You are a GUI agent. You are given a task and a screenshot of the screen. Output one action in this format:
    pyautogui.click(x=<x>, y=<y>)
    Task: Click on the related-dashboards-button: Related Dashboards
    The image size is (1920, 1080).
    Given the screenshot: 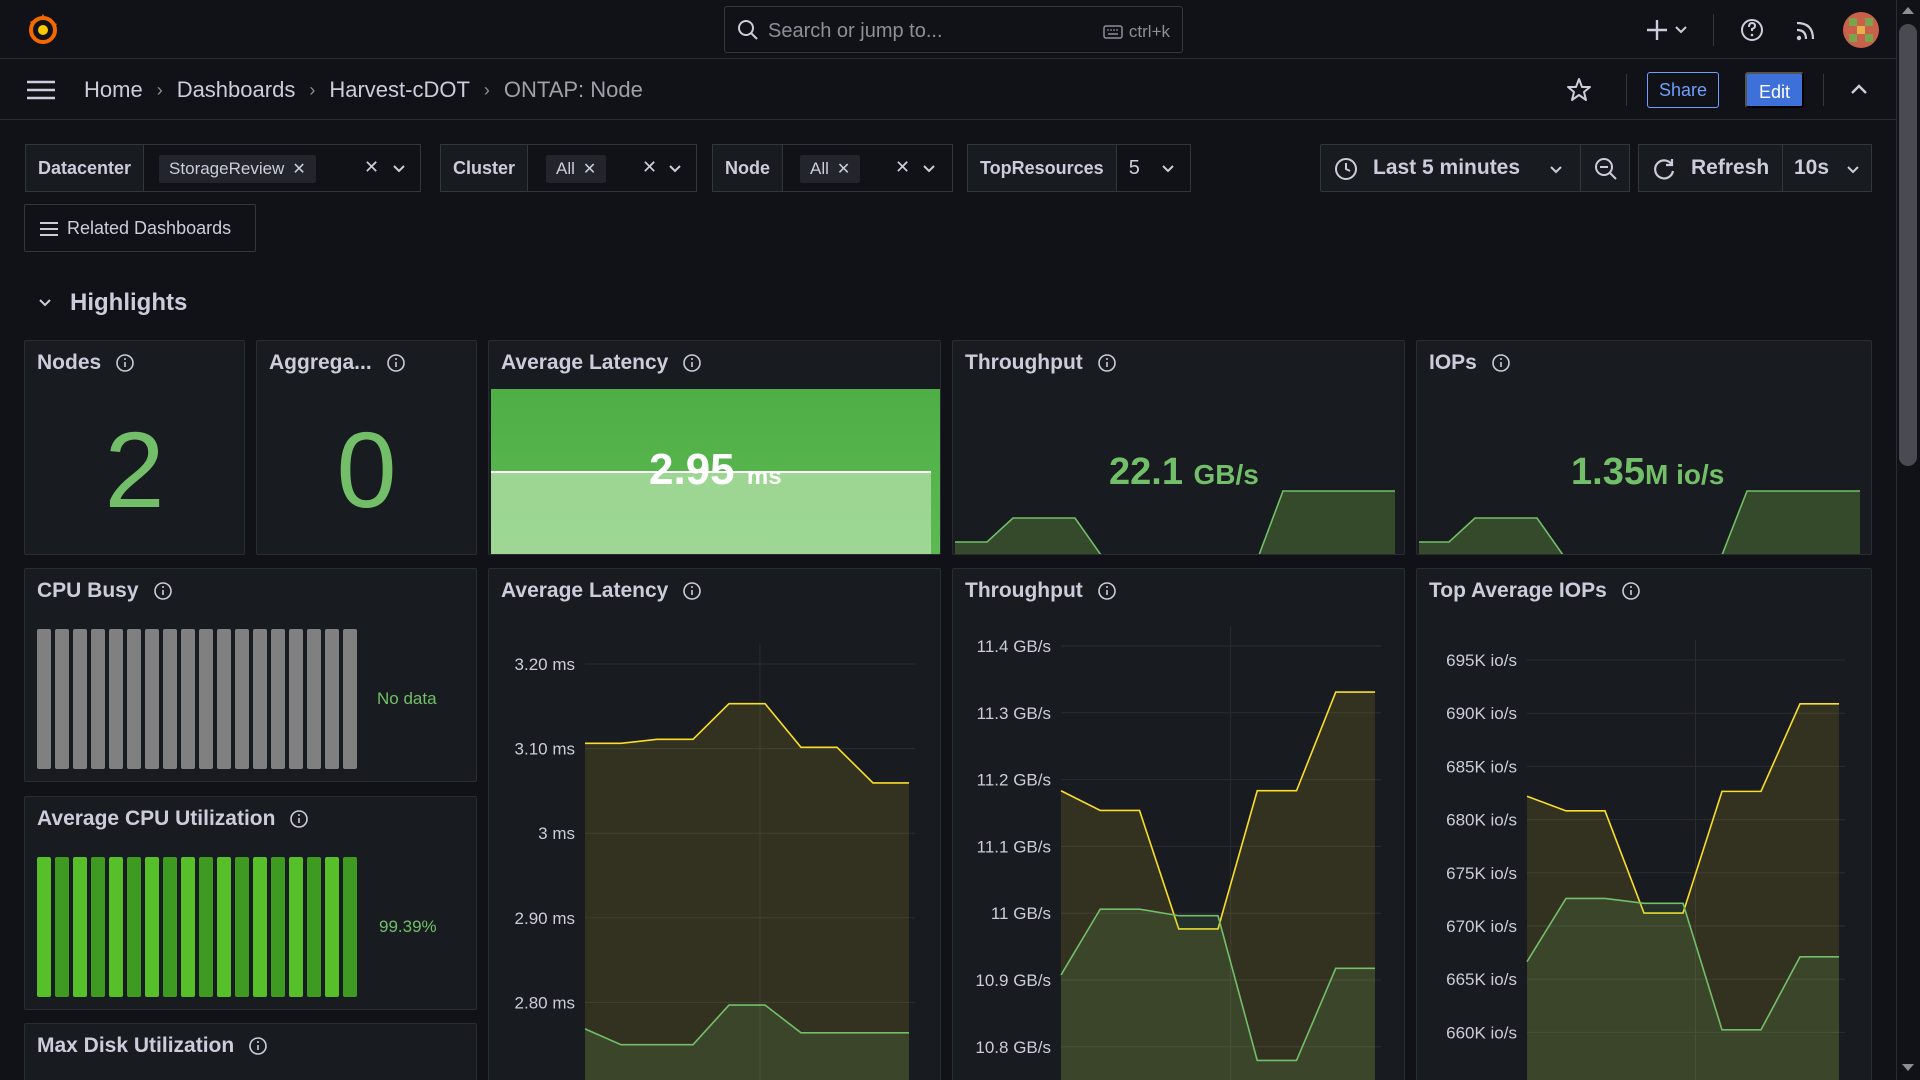 What is the action you would take?
    pyautogui.click(x=140, y=228)
    